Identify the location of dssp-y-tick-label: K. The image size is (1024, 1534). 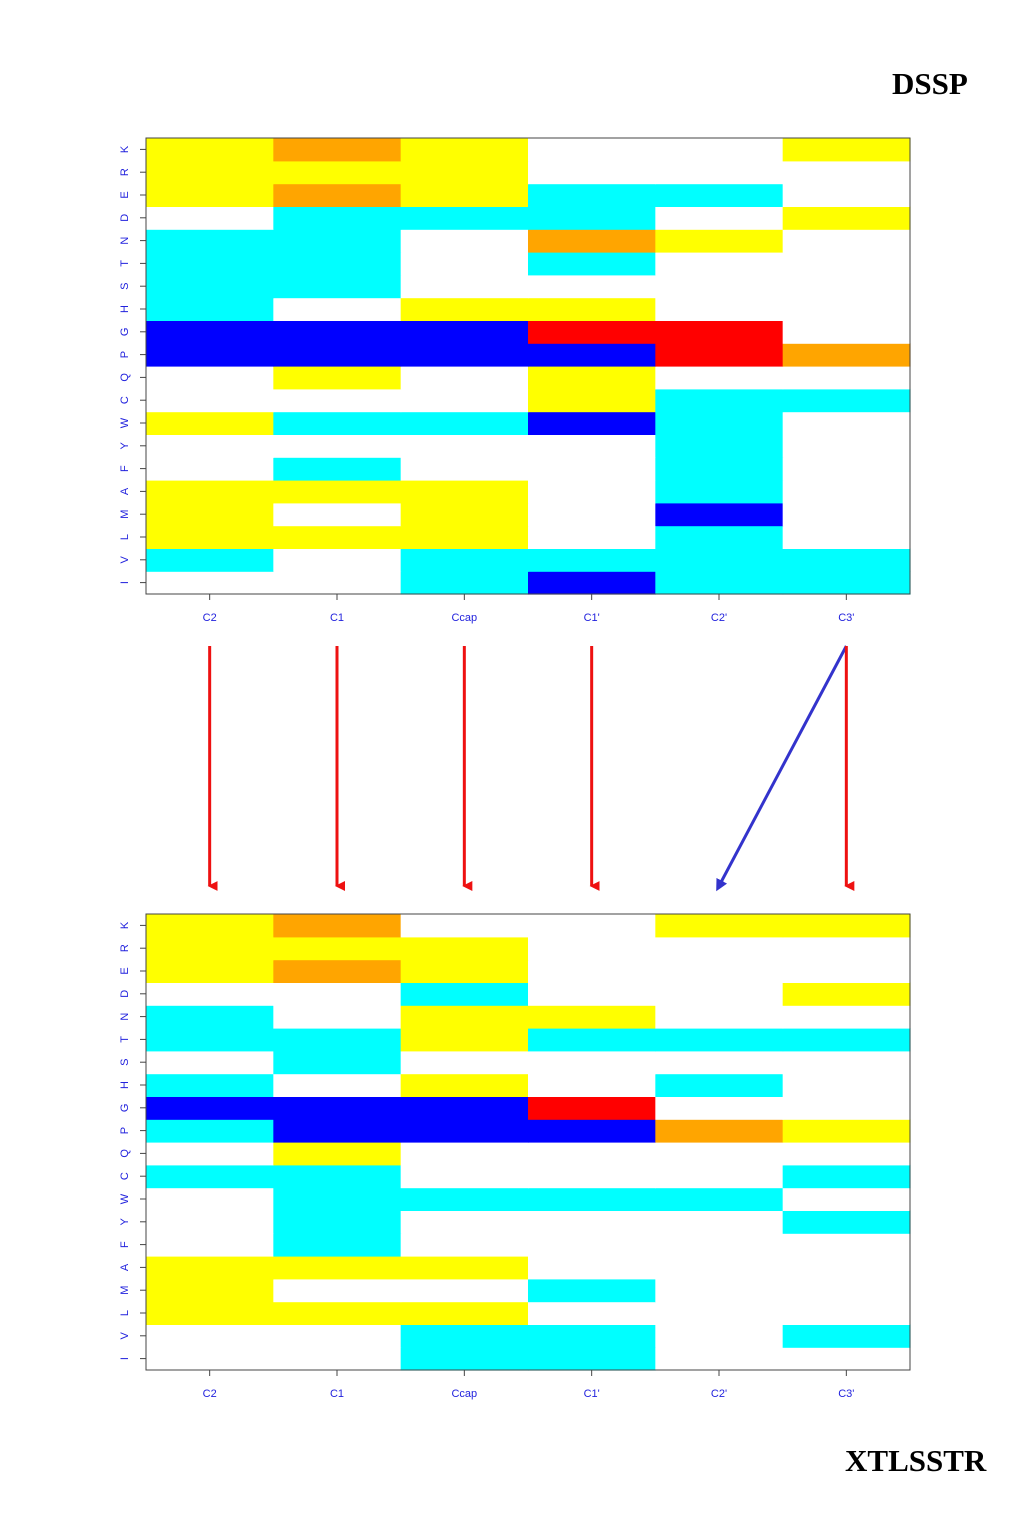
(125, 149).